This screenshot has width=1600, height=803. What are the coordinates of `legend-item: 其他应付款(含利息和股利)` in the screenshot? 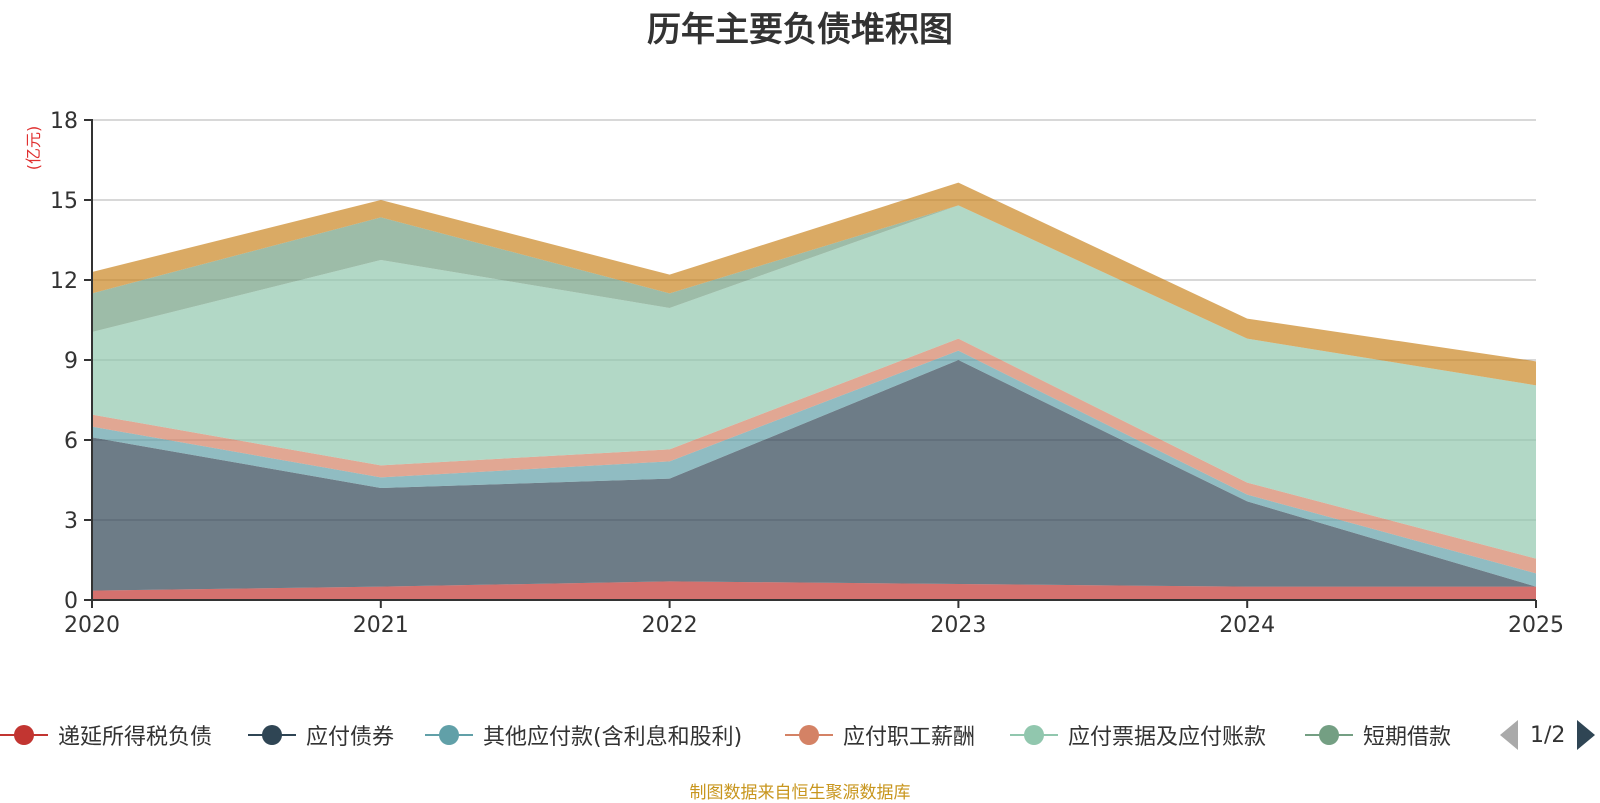 It's located at (583, 735).